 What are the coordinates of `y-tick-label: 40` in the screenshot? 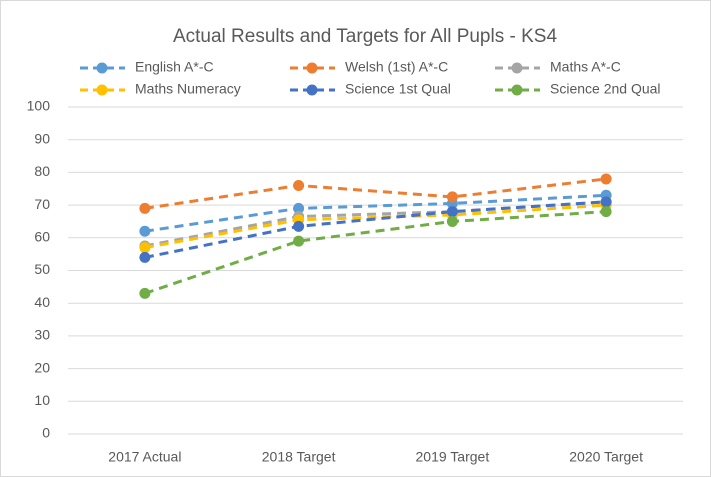 It's located at (42, 302).